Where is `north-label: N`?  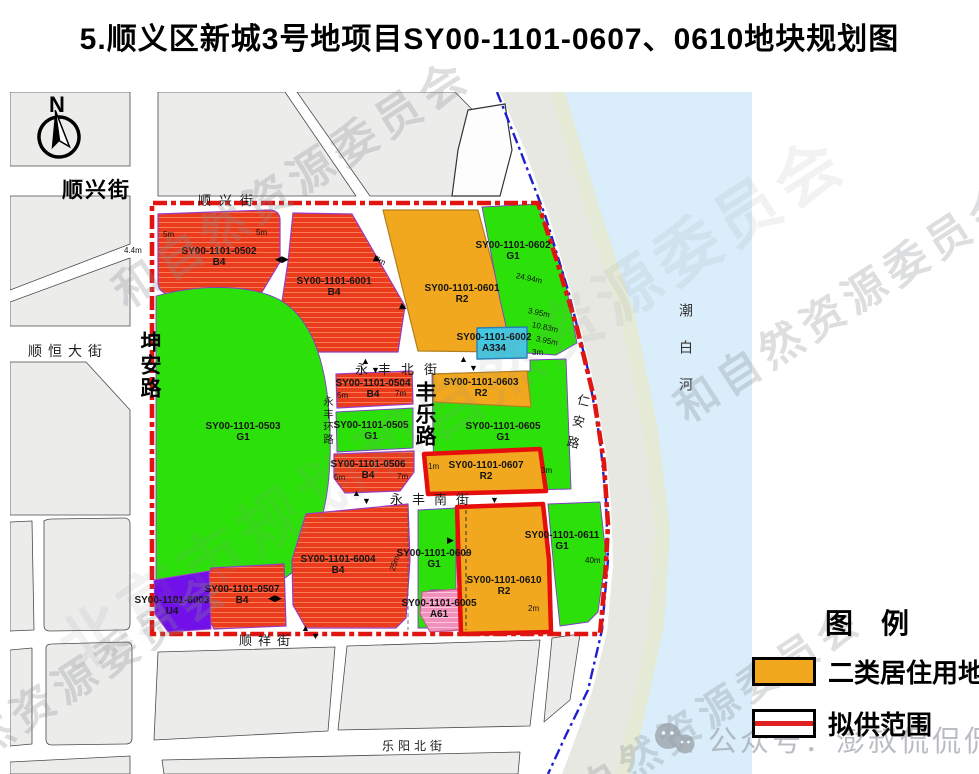
north-label: N is located at coordinates (57, 104).